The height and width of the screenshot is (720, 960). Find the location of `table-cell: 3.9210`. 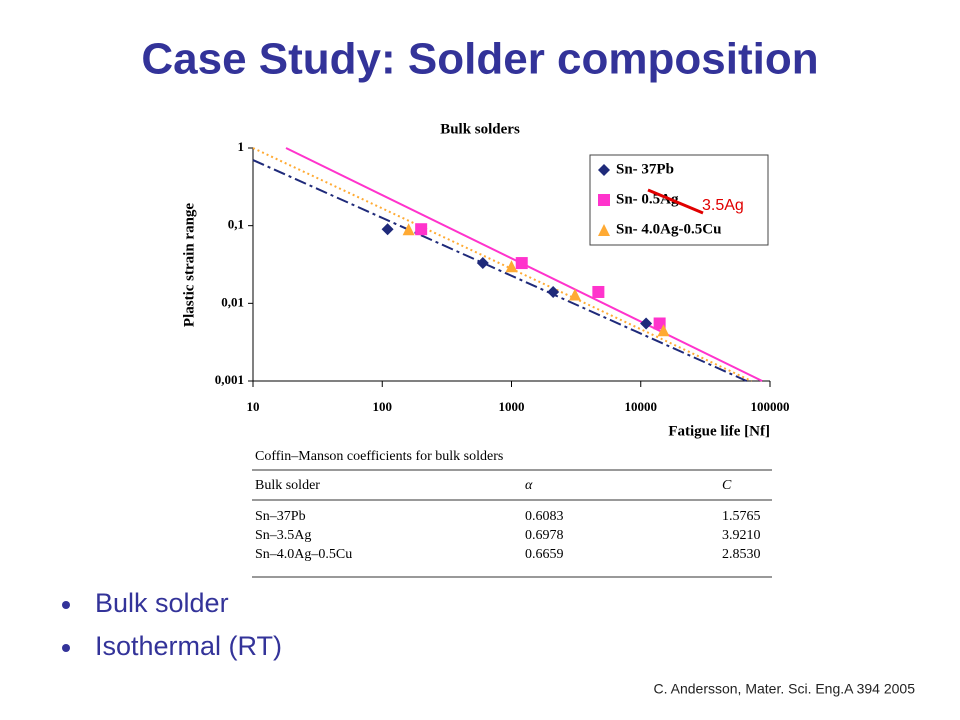

table-cell: 3.9210 is located at coordinates (741, 535).